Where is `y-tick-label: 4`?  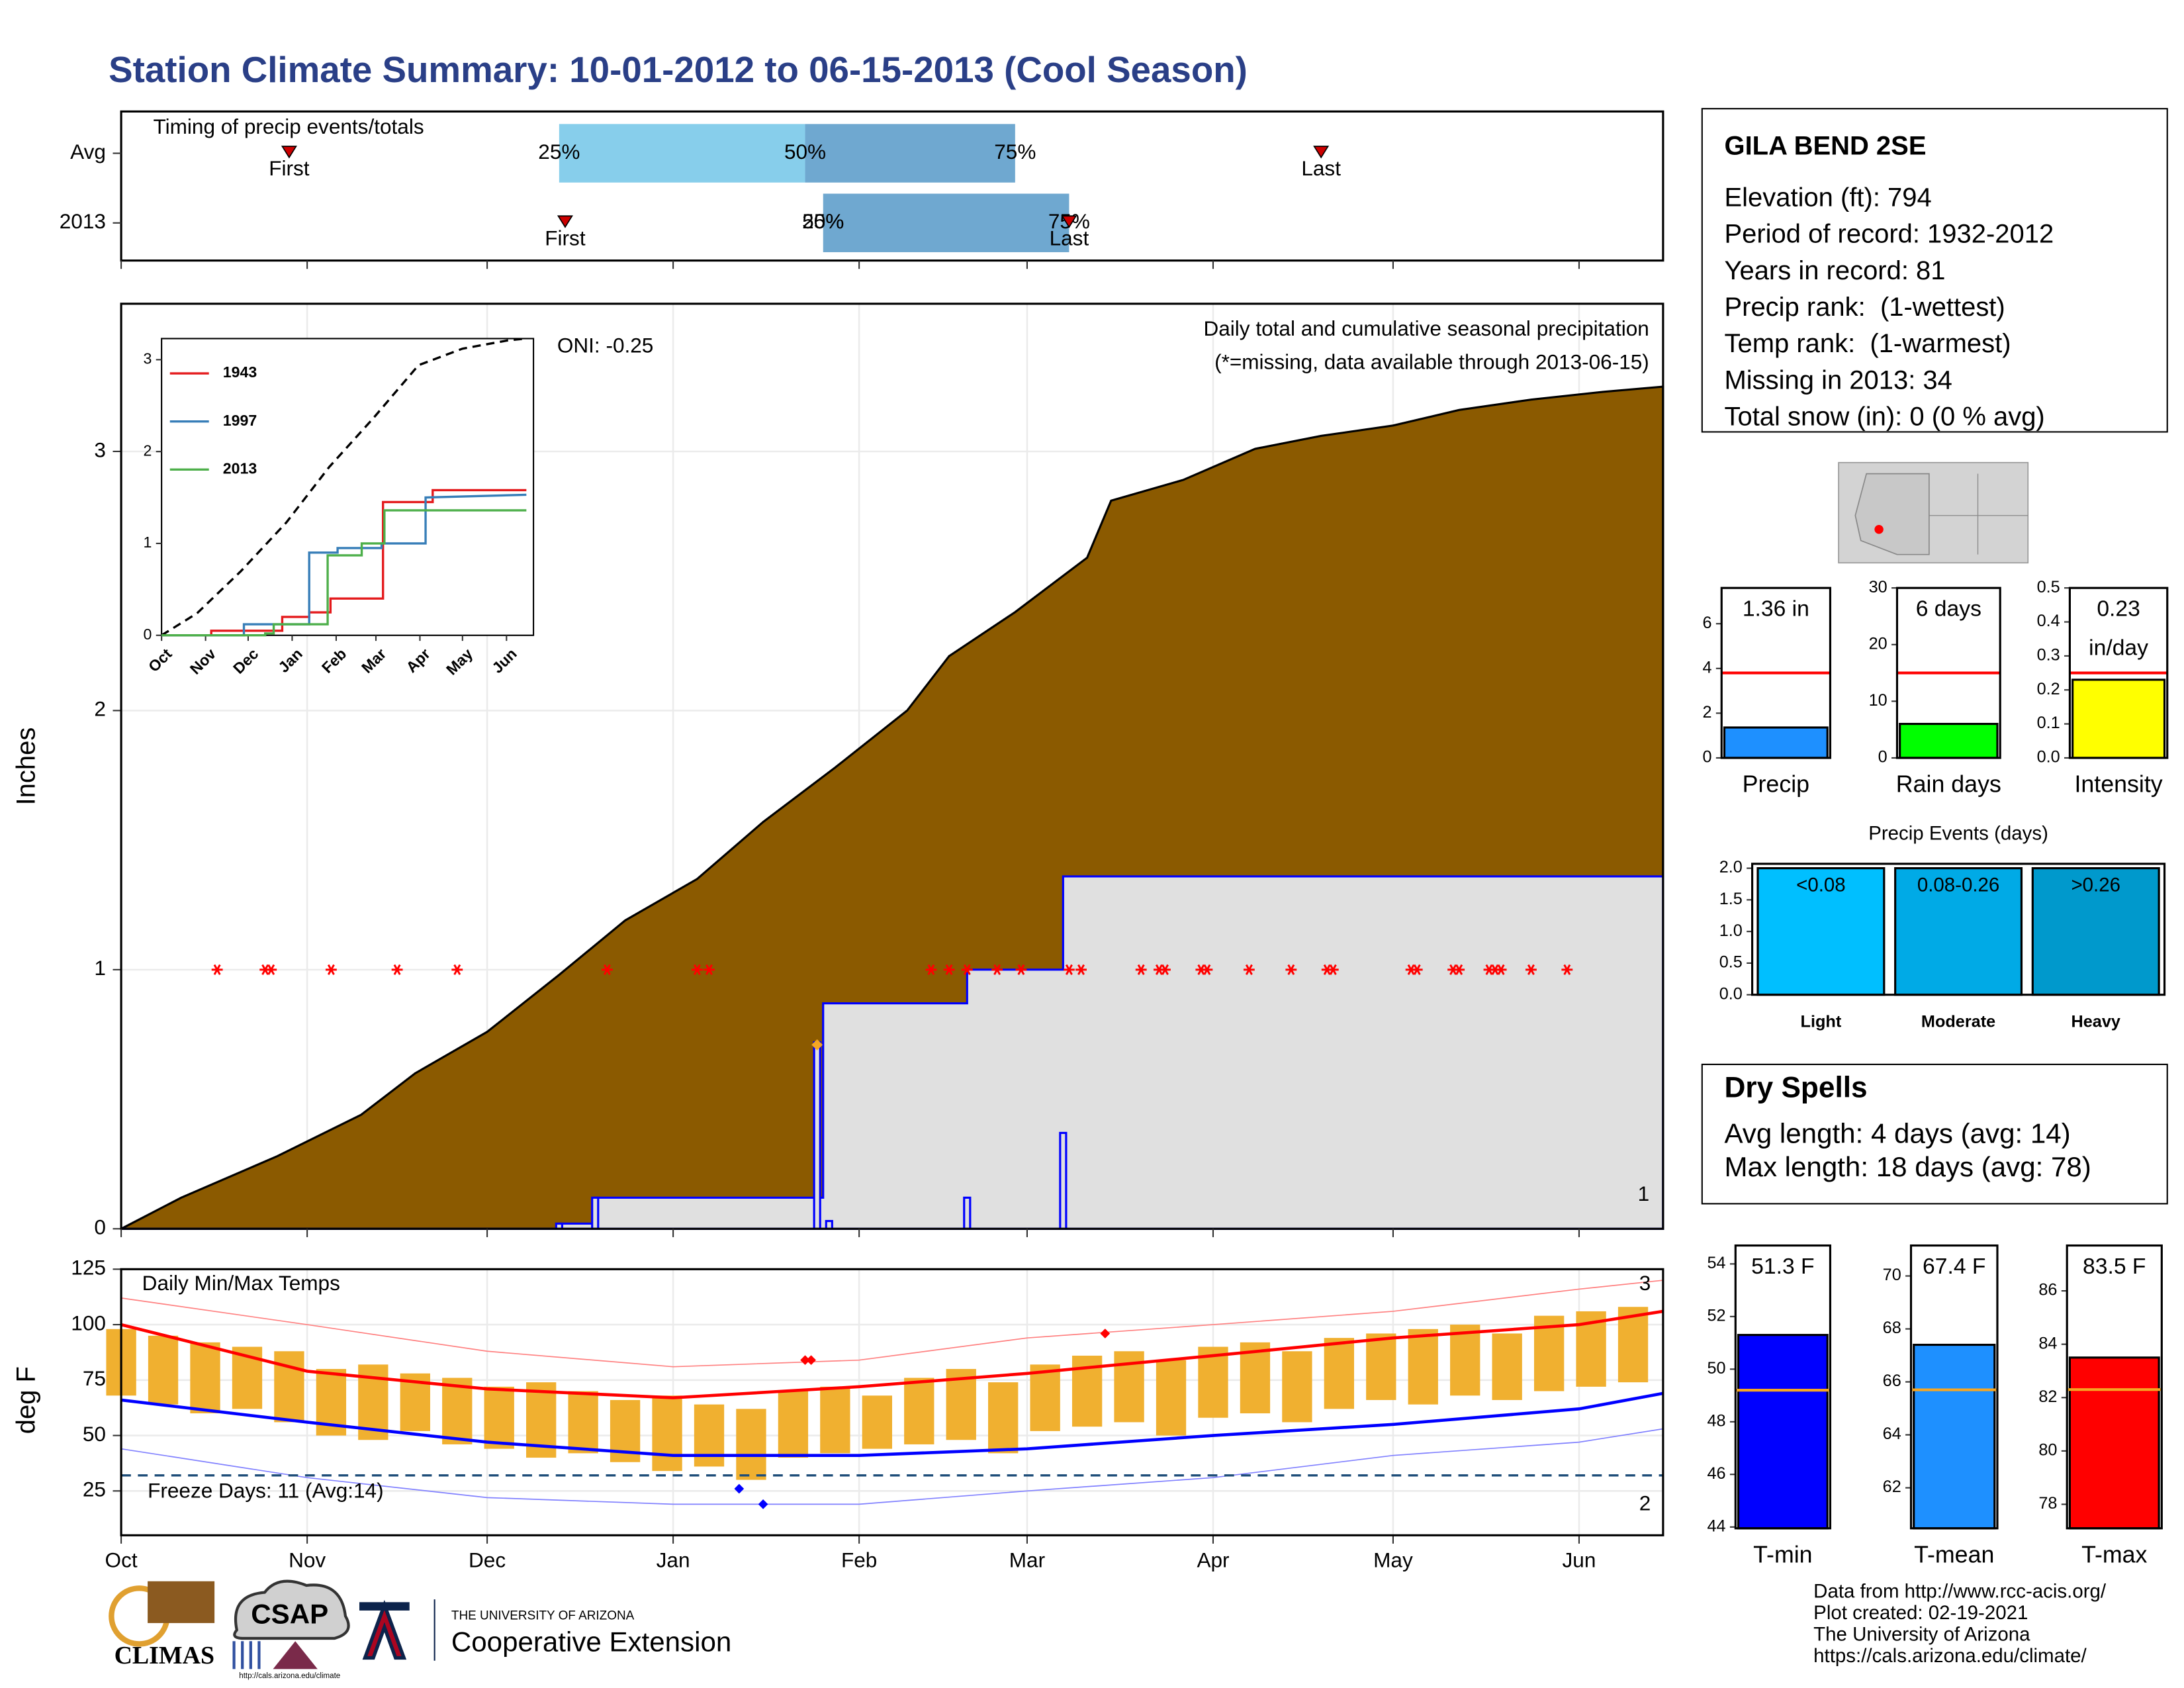 y-tick-label: 4 is located at coordinates (1706, 667).